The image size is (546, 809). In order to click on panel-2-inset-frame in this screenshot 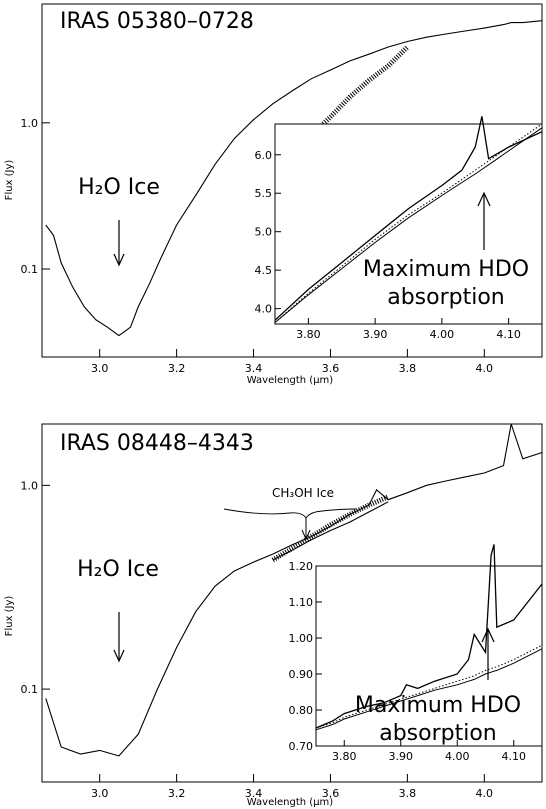, I will do `click(429, 656)`.